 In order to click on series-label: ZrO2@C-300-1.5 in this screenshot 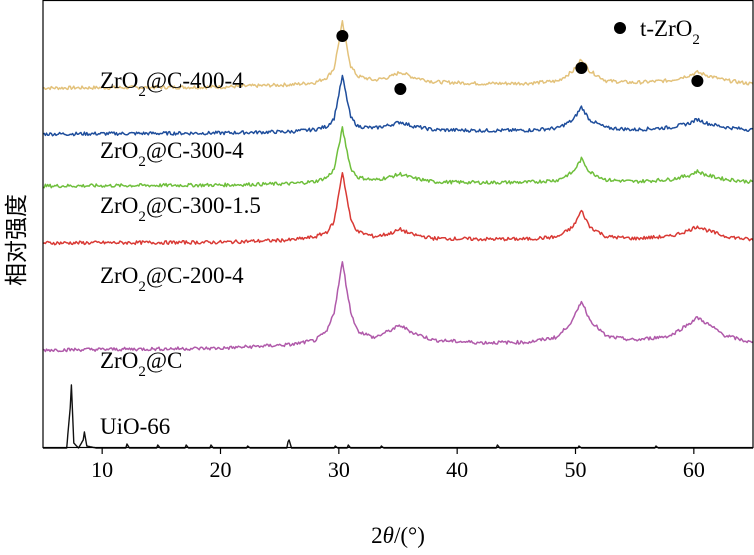, I will do `click(180, 209)`.